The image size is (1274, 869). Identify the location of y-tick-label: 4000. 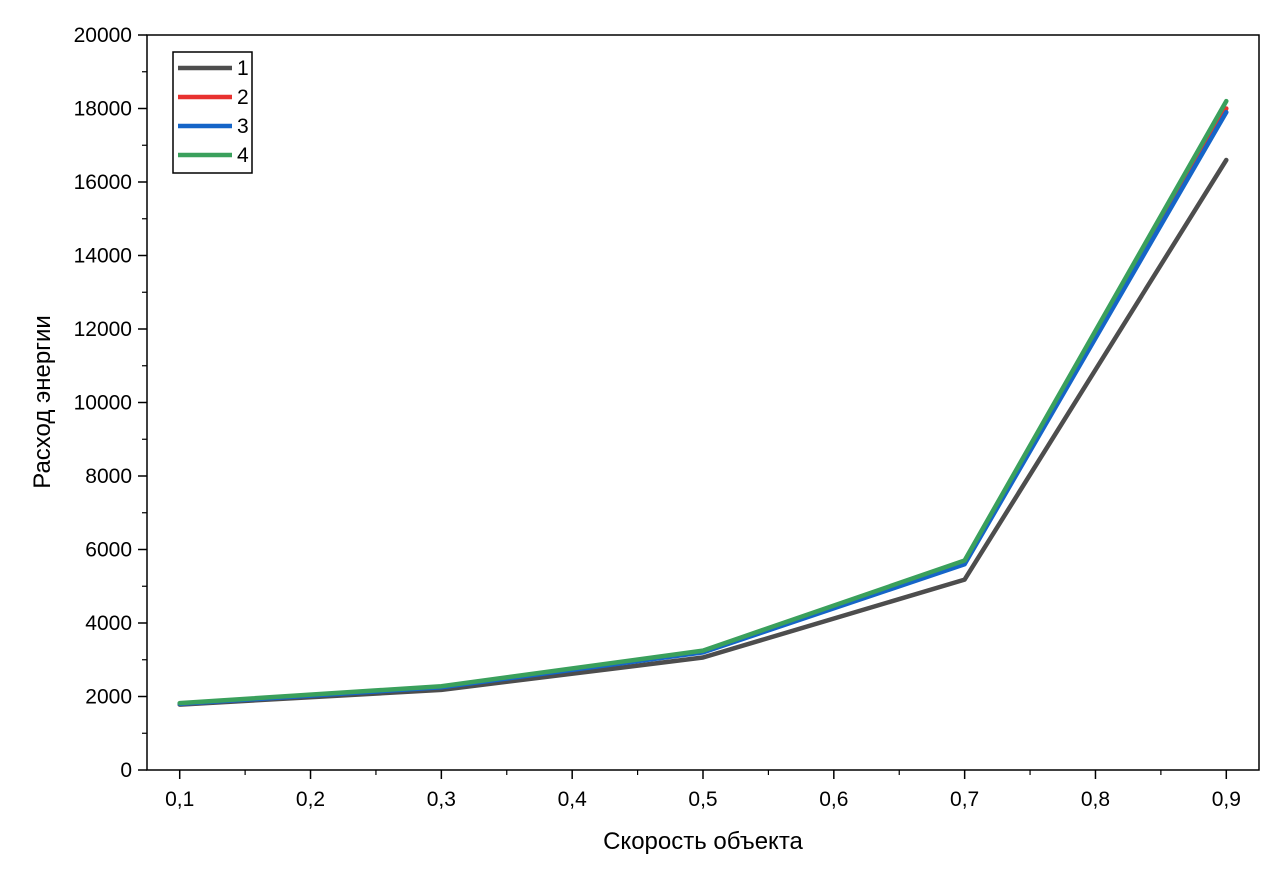
(108, 623).